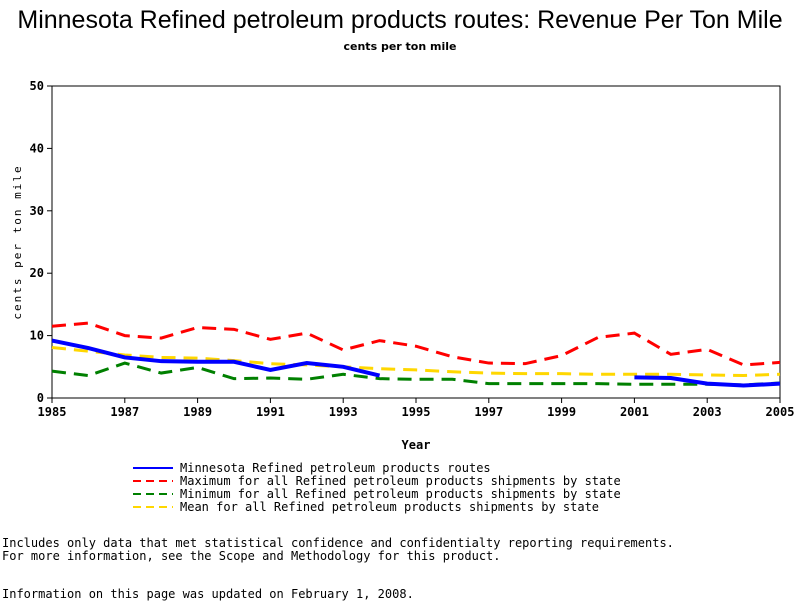 Image resolution: width=800 pixels, height=601 pixels. I want to click on x-tick-label: 2001, so click(634, 412).